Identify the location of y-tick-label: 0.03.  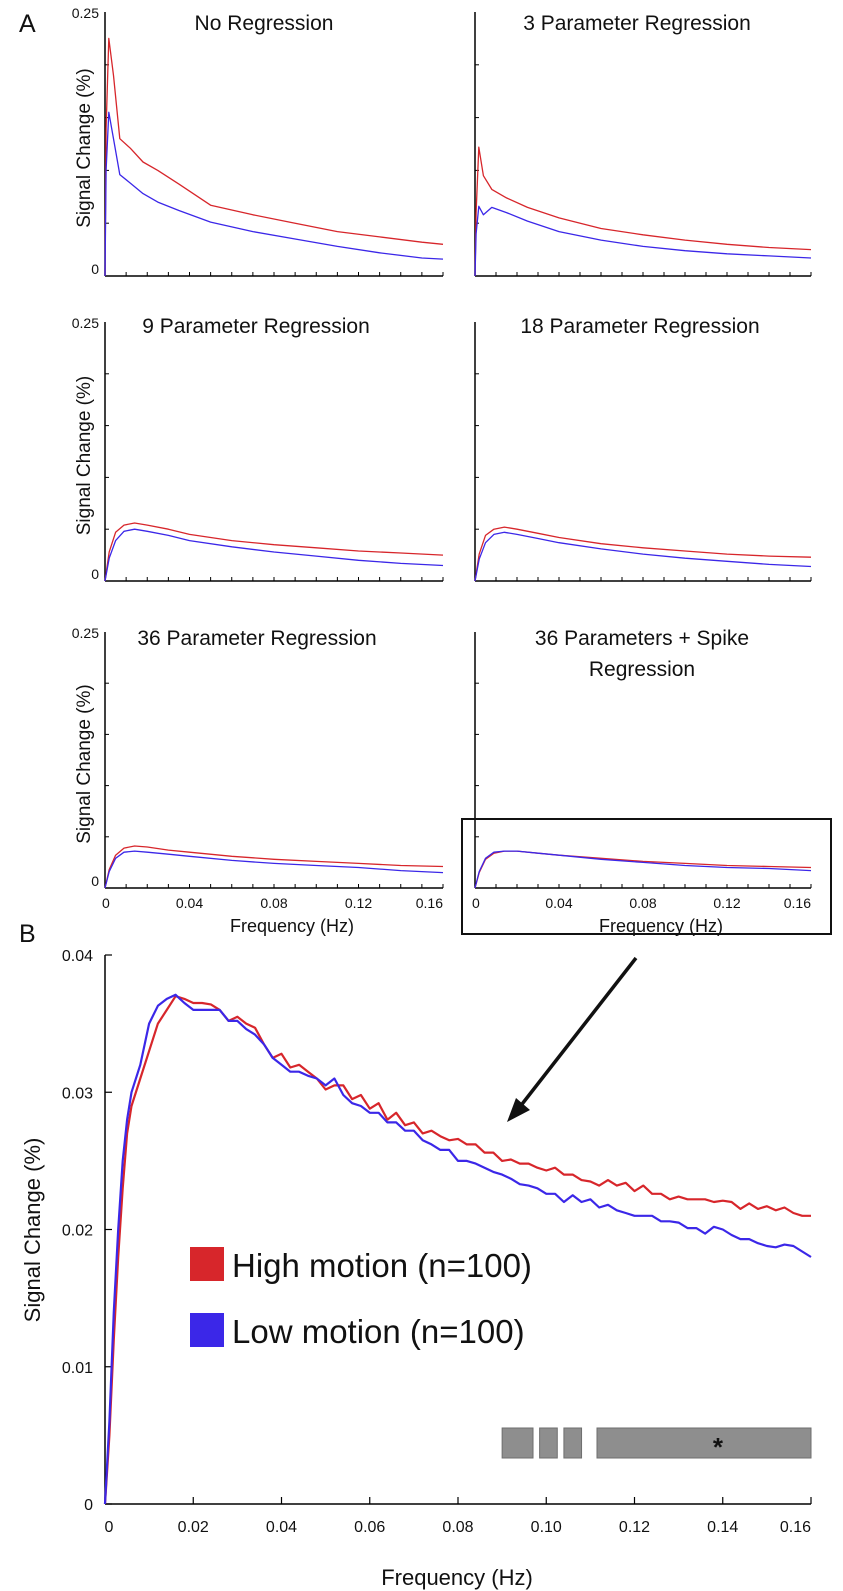
(77, 1093).